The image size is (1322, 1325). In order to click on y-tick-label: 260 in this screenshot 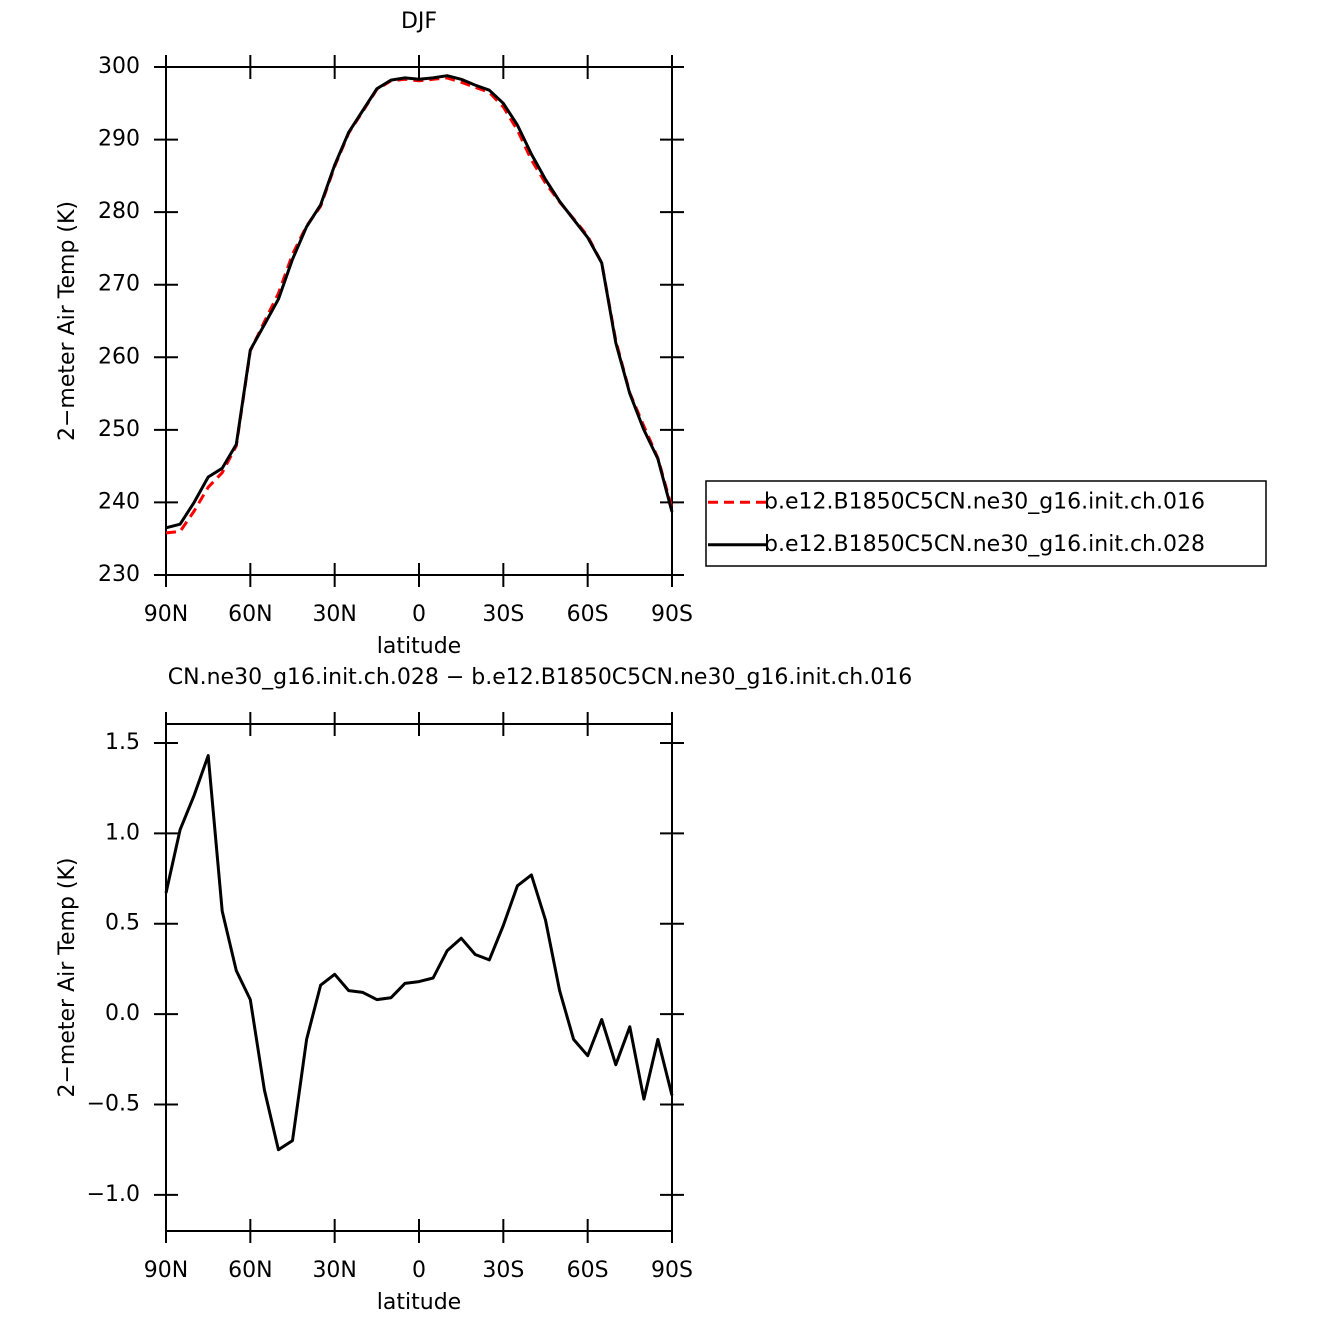, I will do `click(119, 356)`.